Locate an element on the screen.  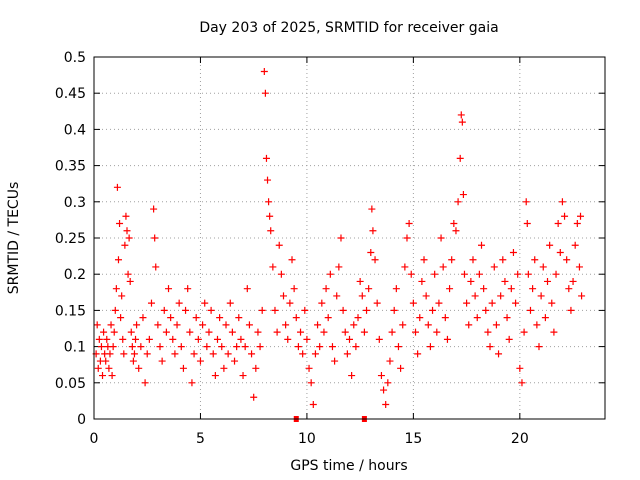
y-tick-label: 0 is located at coordinates (81, 420).